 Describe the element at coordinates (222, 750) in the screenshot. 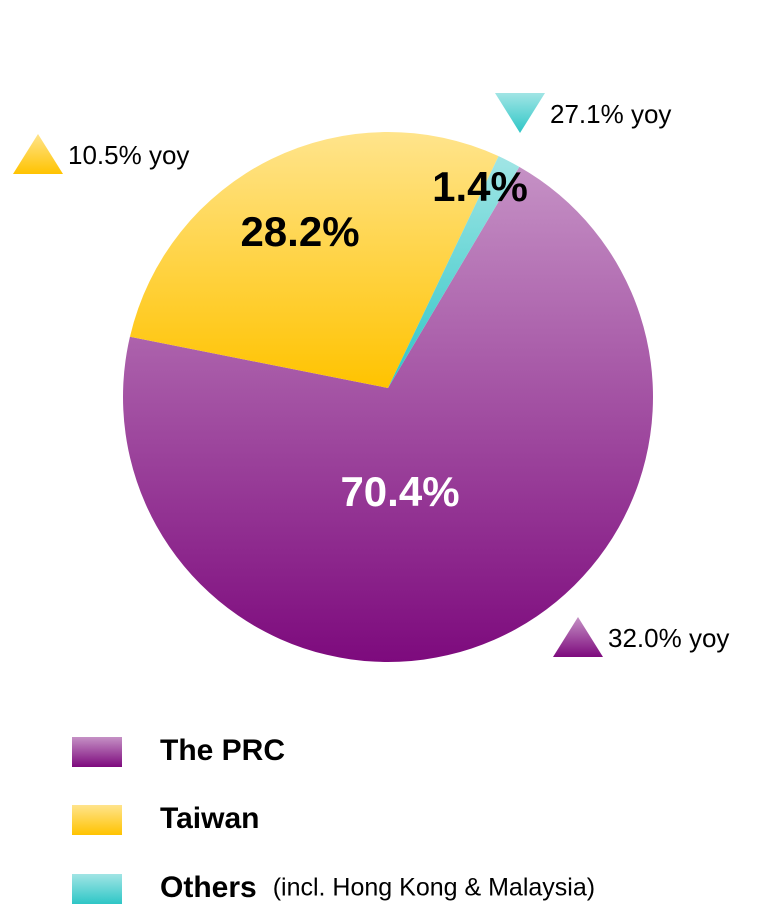

I see `legend-label: The PRC` at that location.